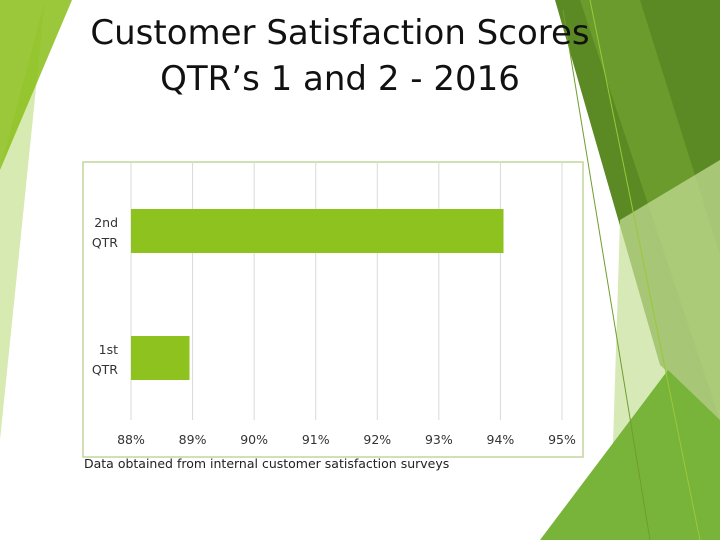 The image size is (720, 540). Describe the element at coordinates (254, 439) in the screenshot. I see `x-tick-label: 90%` at that location.